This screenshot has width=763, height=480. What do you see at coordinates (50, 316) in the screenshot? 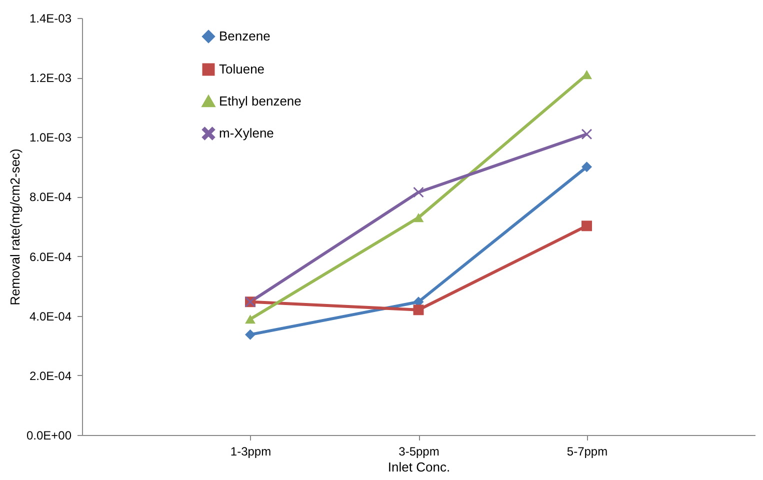
I see `y-tick-label: 4.0E-04` at bounding box center [50, 316].